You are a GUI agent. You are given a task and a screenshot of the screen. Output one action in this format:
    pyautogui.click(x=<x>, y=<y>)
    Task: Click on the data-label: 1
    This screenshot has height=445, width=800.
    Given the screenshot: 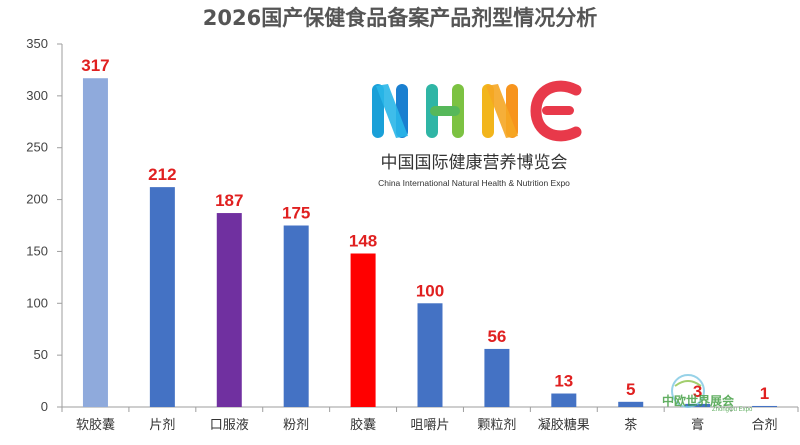 What is the action you would take?
    pyautogui.click(x=764, y=393)
    